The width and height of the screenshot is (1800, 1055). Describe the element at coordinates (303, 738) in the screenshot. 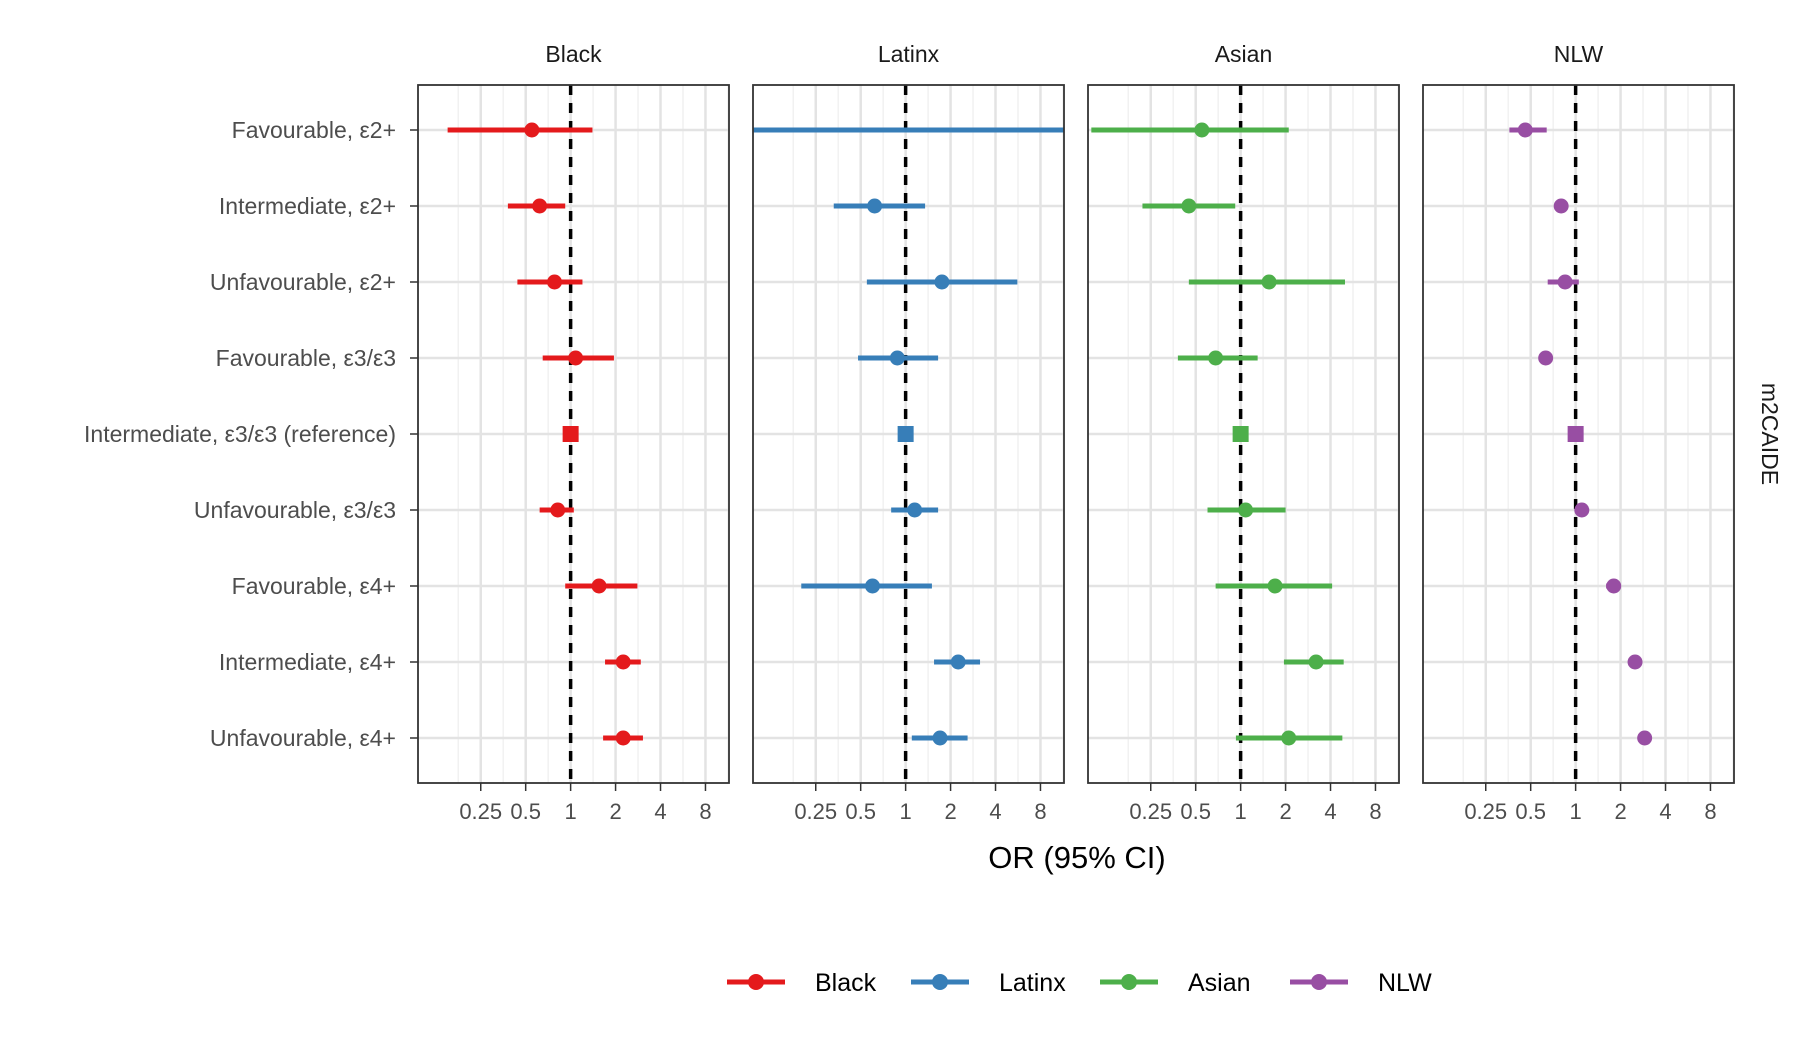

I see `y-category-label: Unfavourable, ε4+` at that location.